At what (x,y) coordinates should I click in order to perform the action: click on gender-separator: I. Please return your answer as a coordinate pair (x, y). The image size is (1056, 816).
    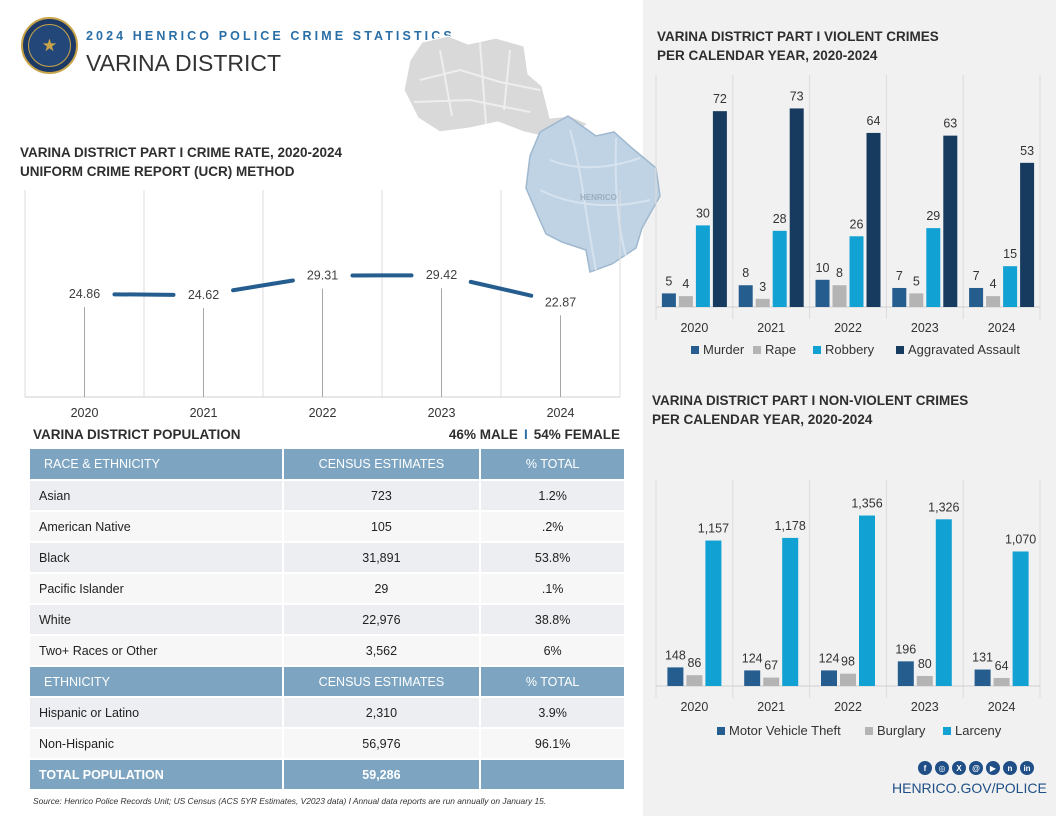
    Looking at the image, I should click on (525, 434).